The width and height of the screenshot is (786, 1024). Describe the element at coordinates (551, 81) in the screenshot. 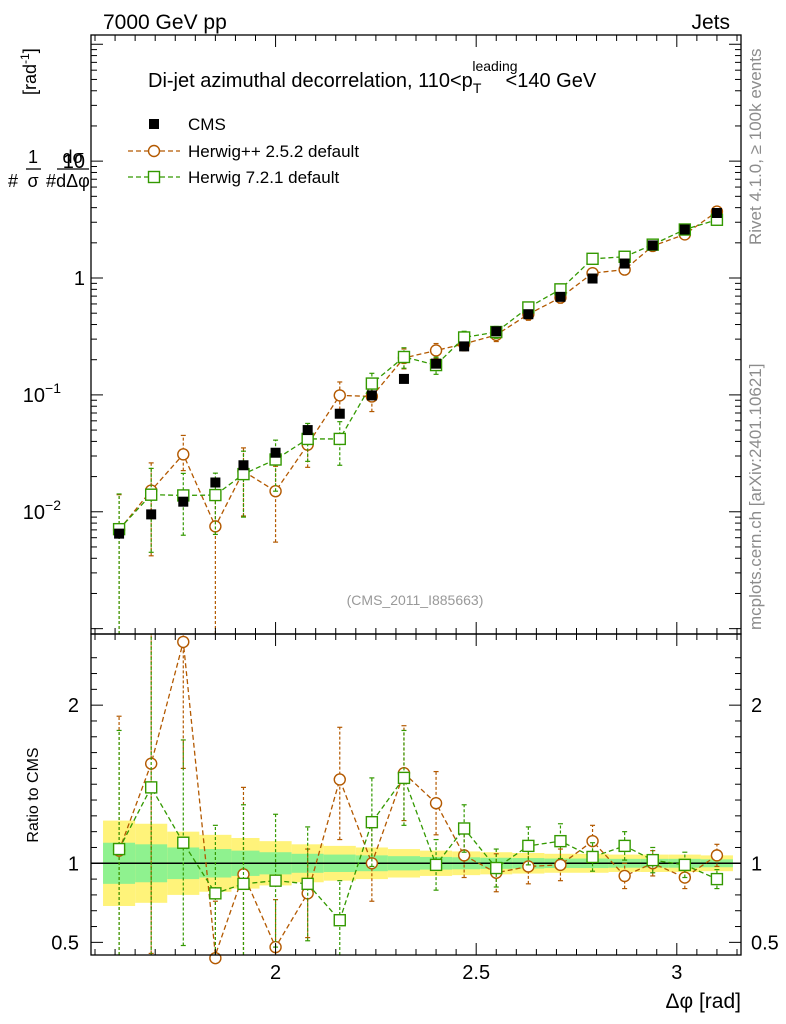

I see `title-suffix: <140 GeV` at that location.